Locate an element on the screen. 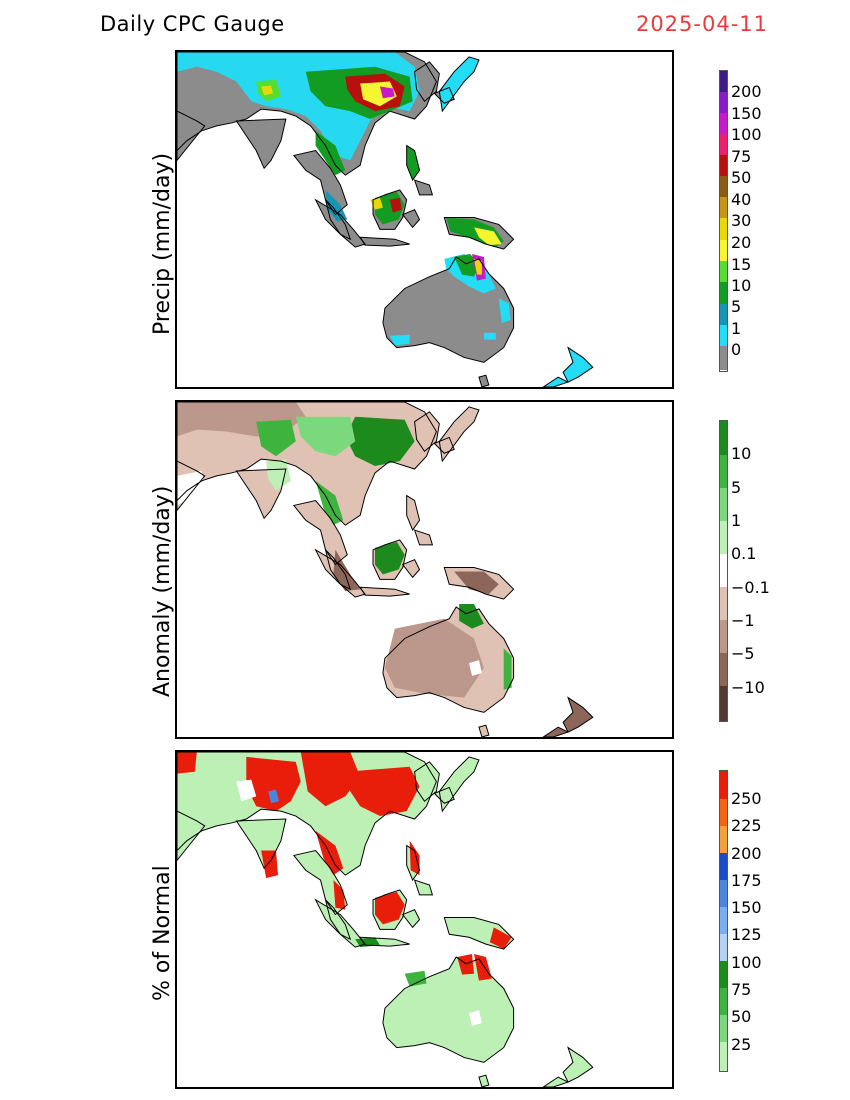 This screenshot has width=850, height=1100. precip-tick: 20 is located at coordinates (741, 242).